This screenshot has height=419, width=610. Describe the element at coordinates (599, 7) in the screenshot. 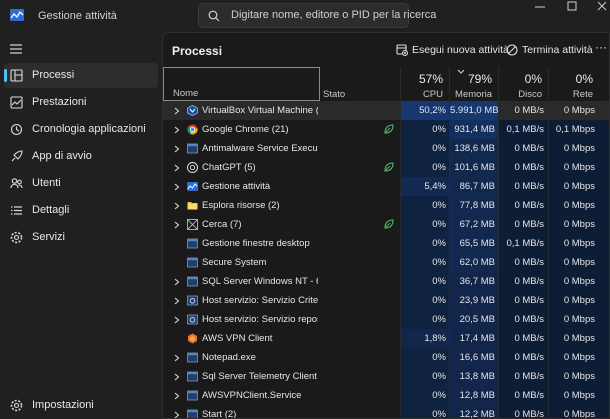

I see `close-icon` at that location.